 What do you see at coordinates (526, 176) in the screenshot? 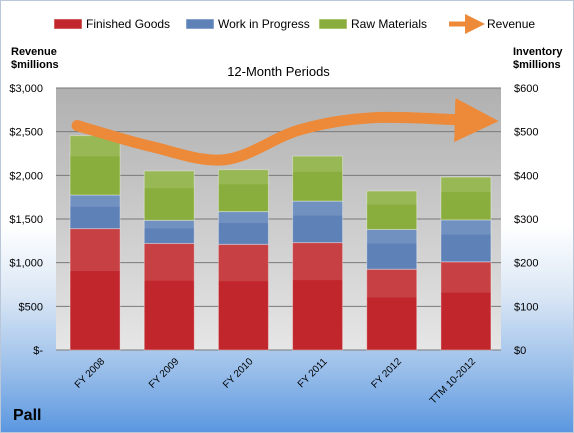
I see `right-tick-label: $400` at bounding box center [526, 176].